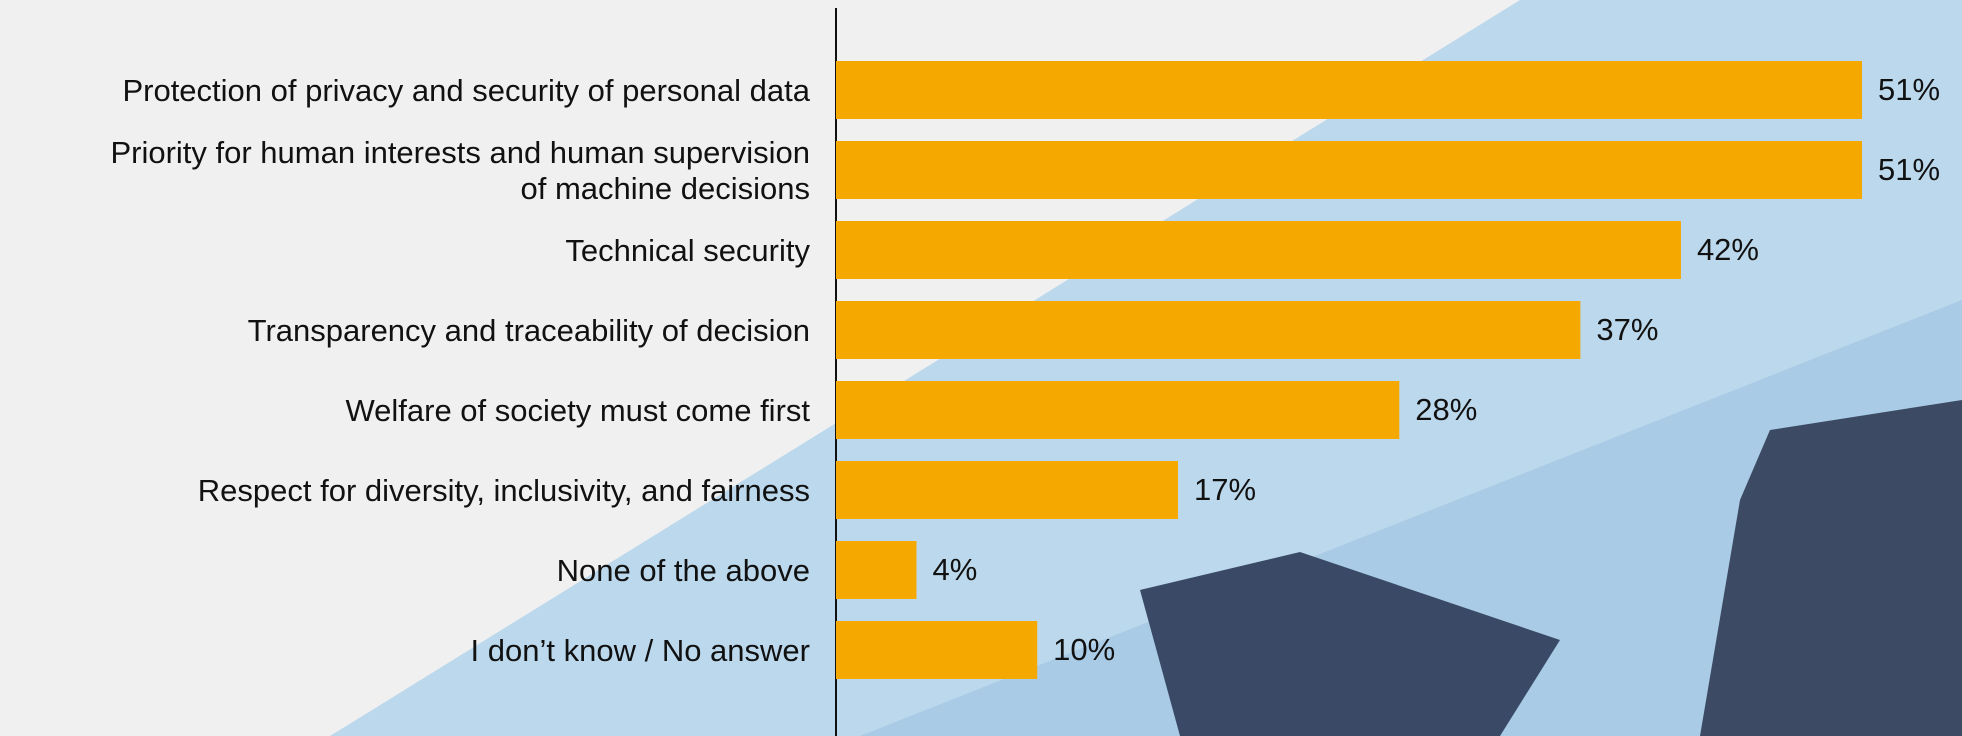 Image resolution: width=1962 pixels, height=736 pixels. What do you see at coordinates (577, 410) in the screenshot?
I see `category-label: Welfare of society must come first` at bounding box center [577, 410].